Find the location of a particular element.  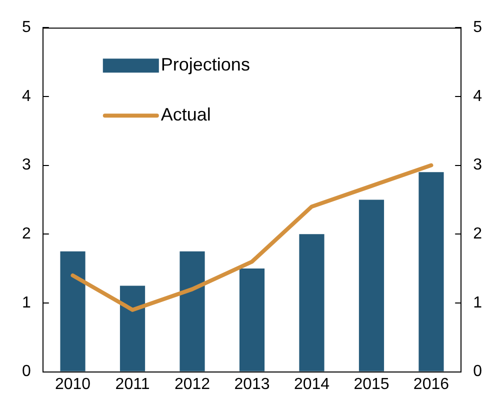

y-tick-label: 5 is located at coordinates (26, 27).